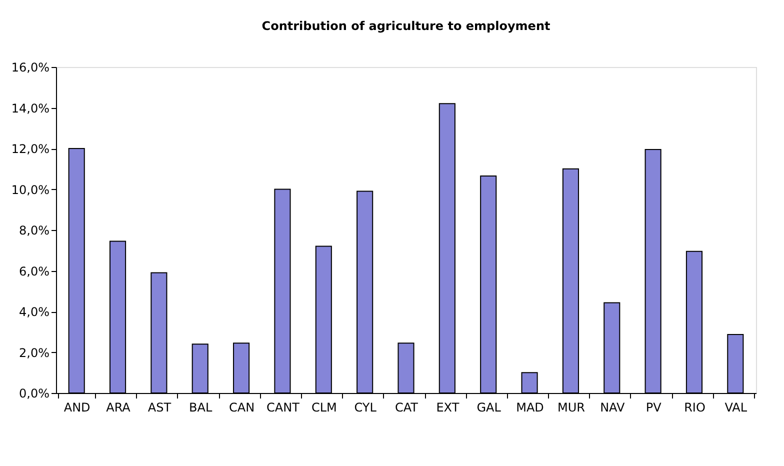 The height and width of the screenshot is (466, 784). Describe the element at coordinates (30, 67) in the screenshot. I see `y-tick-label: 16,0%` at that location.